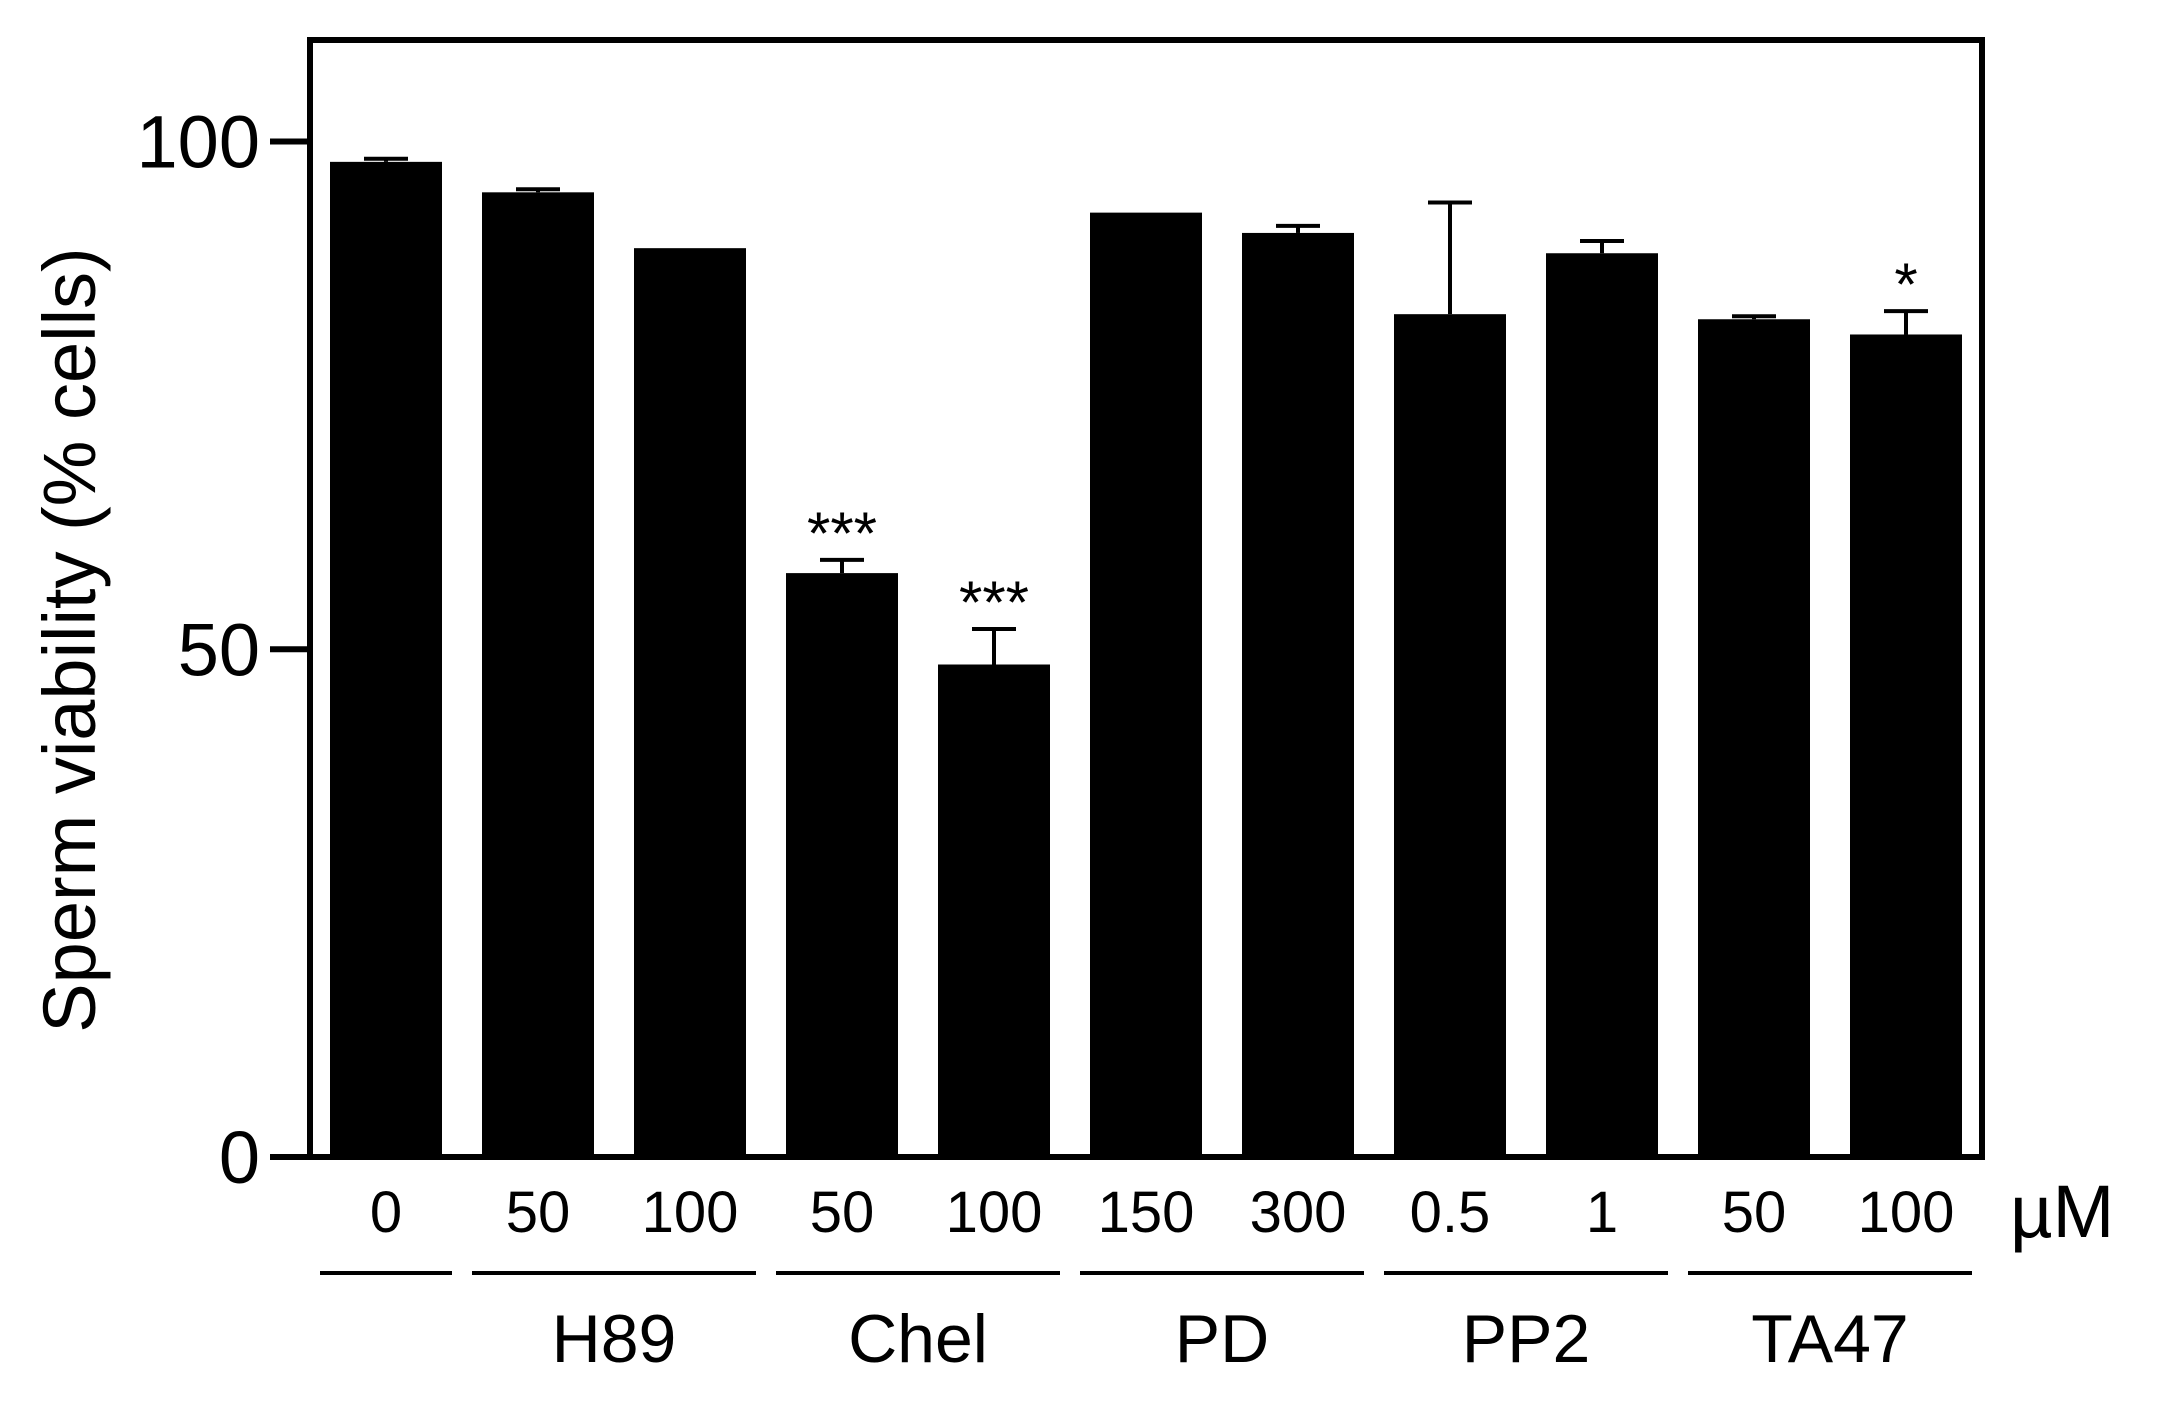 This screenshot has height=1404, width=2164. What do you see at coordinates (2062, 1211) in the screenshot?
I see `unit-label: µM` at bounding box center [2062, 1211].